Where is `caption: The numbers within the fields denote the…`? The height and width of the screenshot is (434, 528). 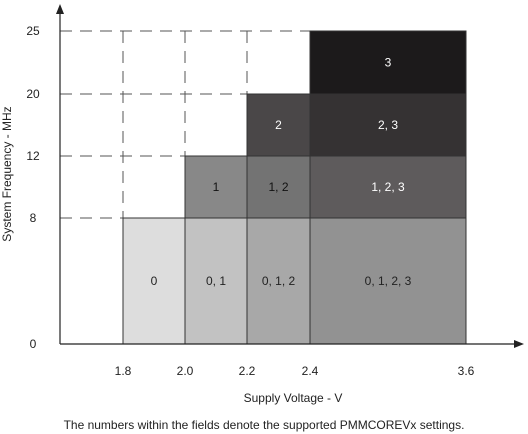
caption: The numbers within the fields denote the… is located at coordinates (264, 425).